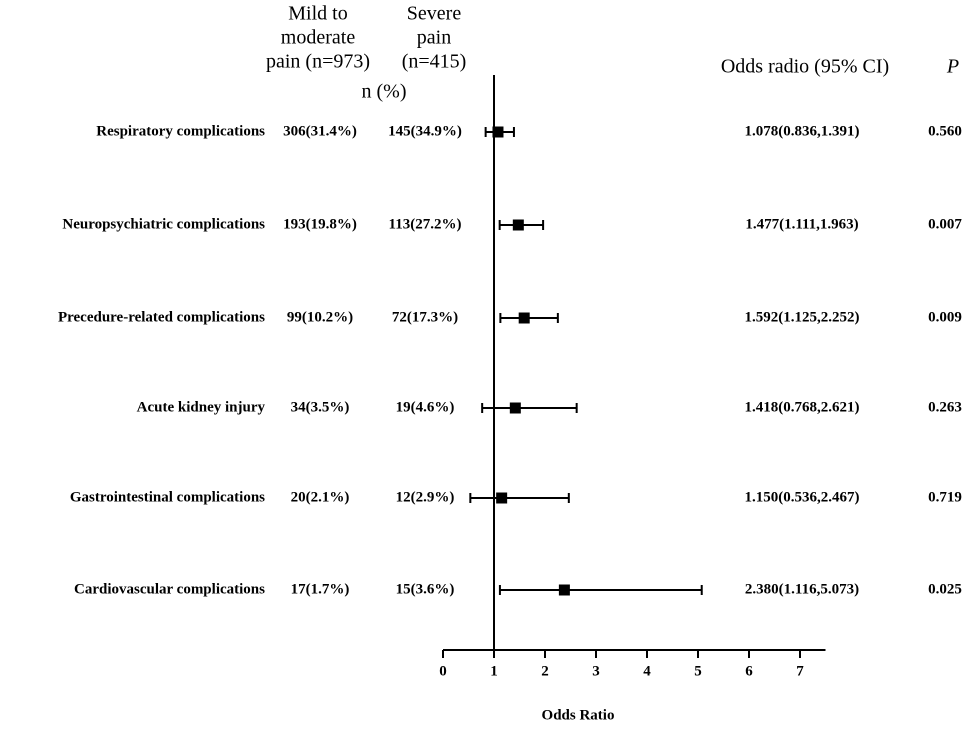 This screenshot has height=740, width=978. What do you see at coordinates (169, 589) in the screenshot?
I see `row-label: Cardiovascular complications` at bounding box center [169, 589].